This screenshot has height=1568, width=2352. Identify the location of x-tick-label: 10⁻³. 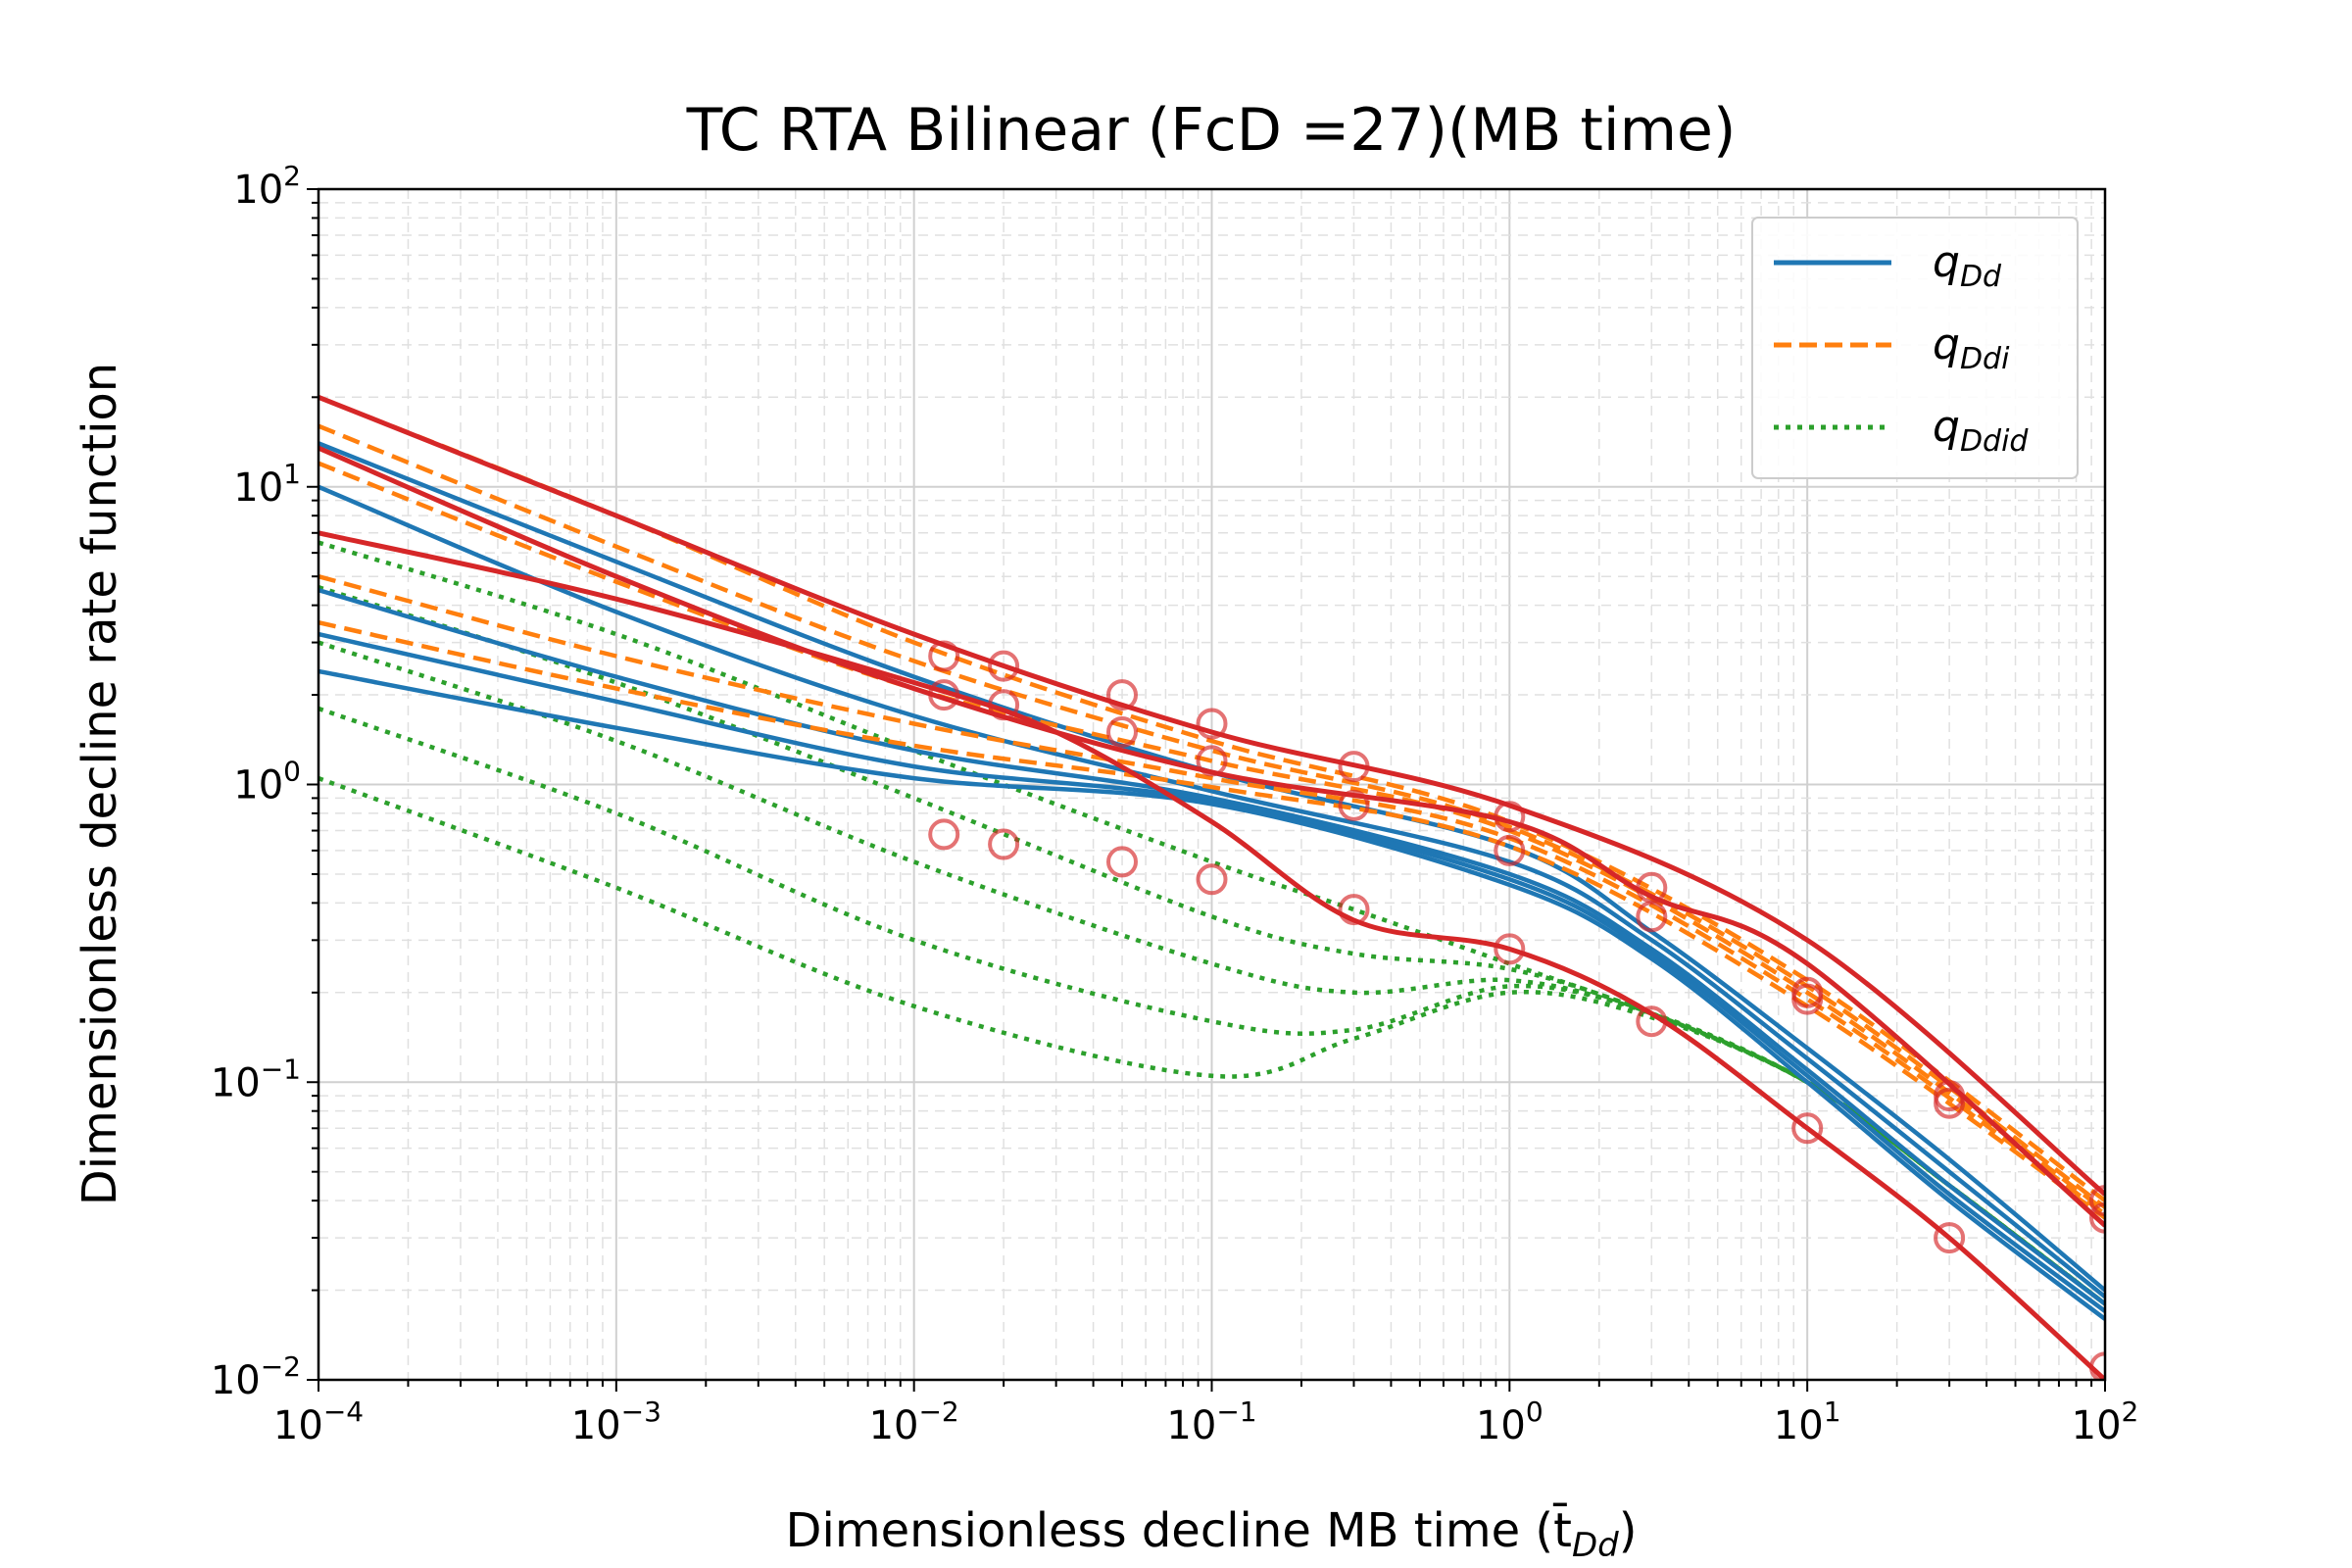
(616, 1422).